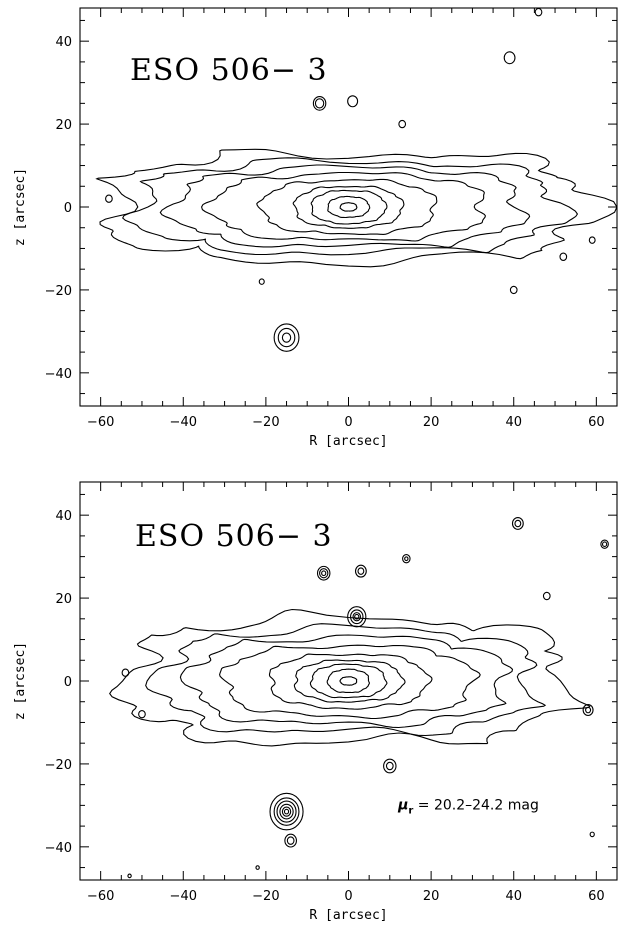 Image resolution: width=623 pixels, height=927 pixels. Describe the element at coordinates (402, 806) in the screenshot. I see `mu-symbol: μ` at that location.